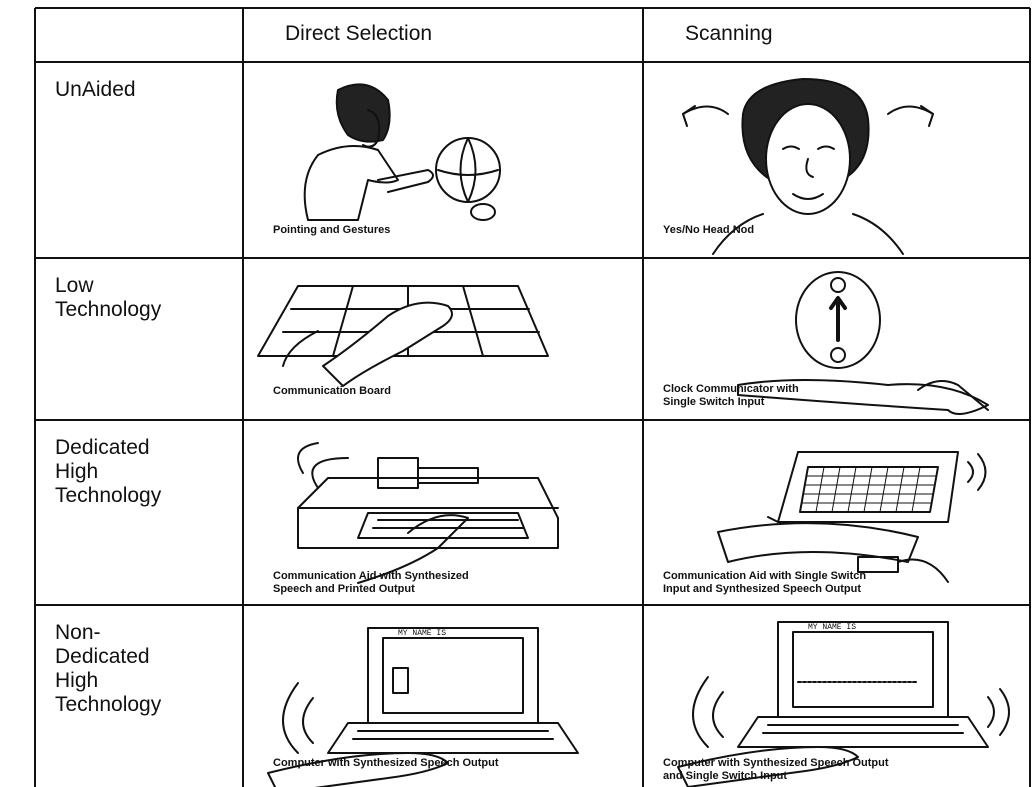 The height and width of the screenshot is (787, 1035). I want to click on row-label: Non- Dedicated High Technology, so click(108, 668).